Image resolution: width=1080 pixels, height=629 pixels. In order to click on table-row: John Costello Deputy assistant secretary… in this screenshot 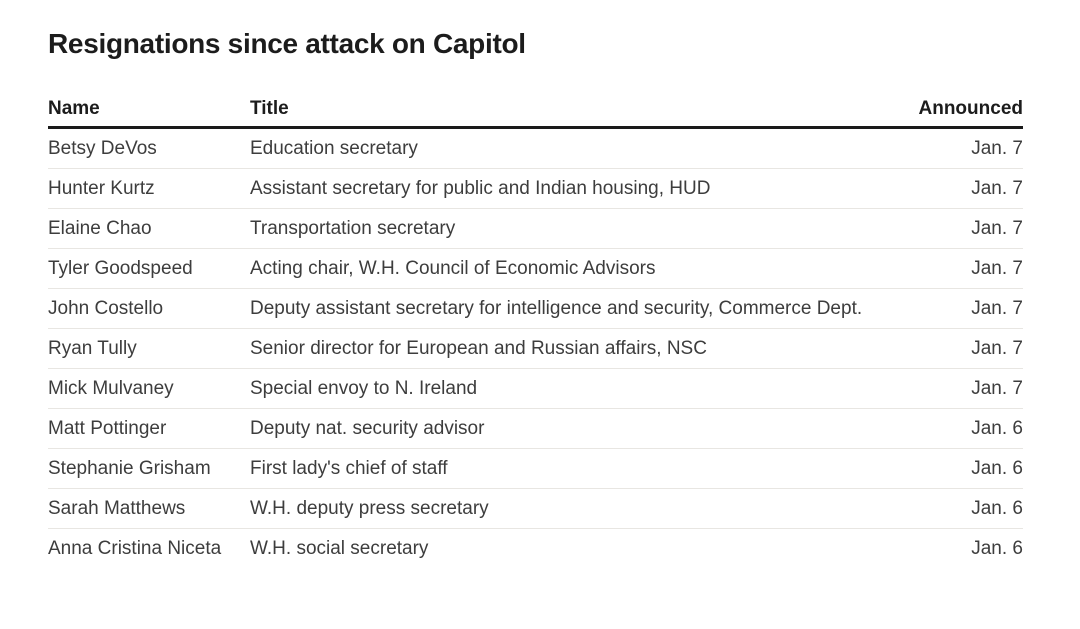, I will do `click(535, 309)`.